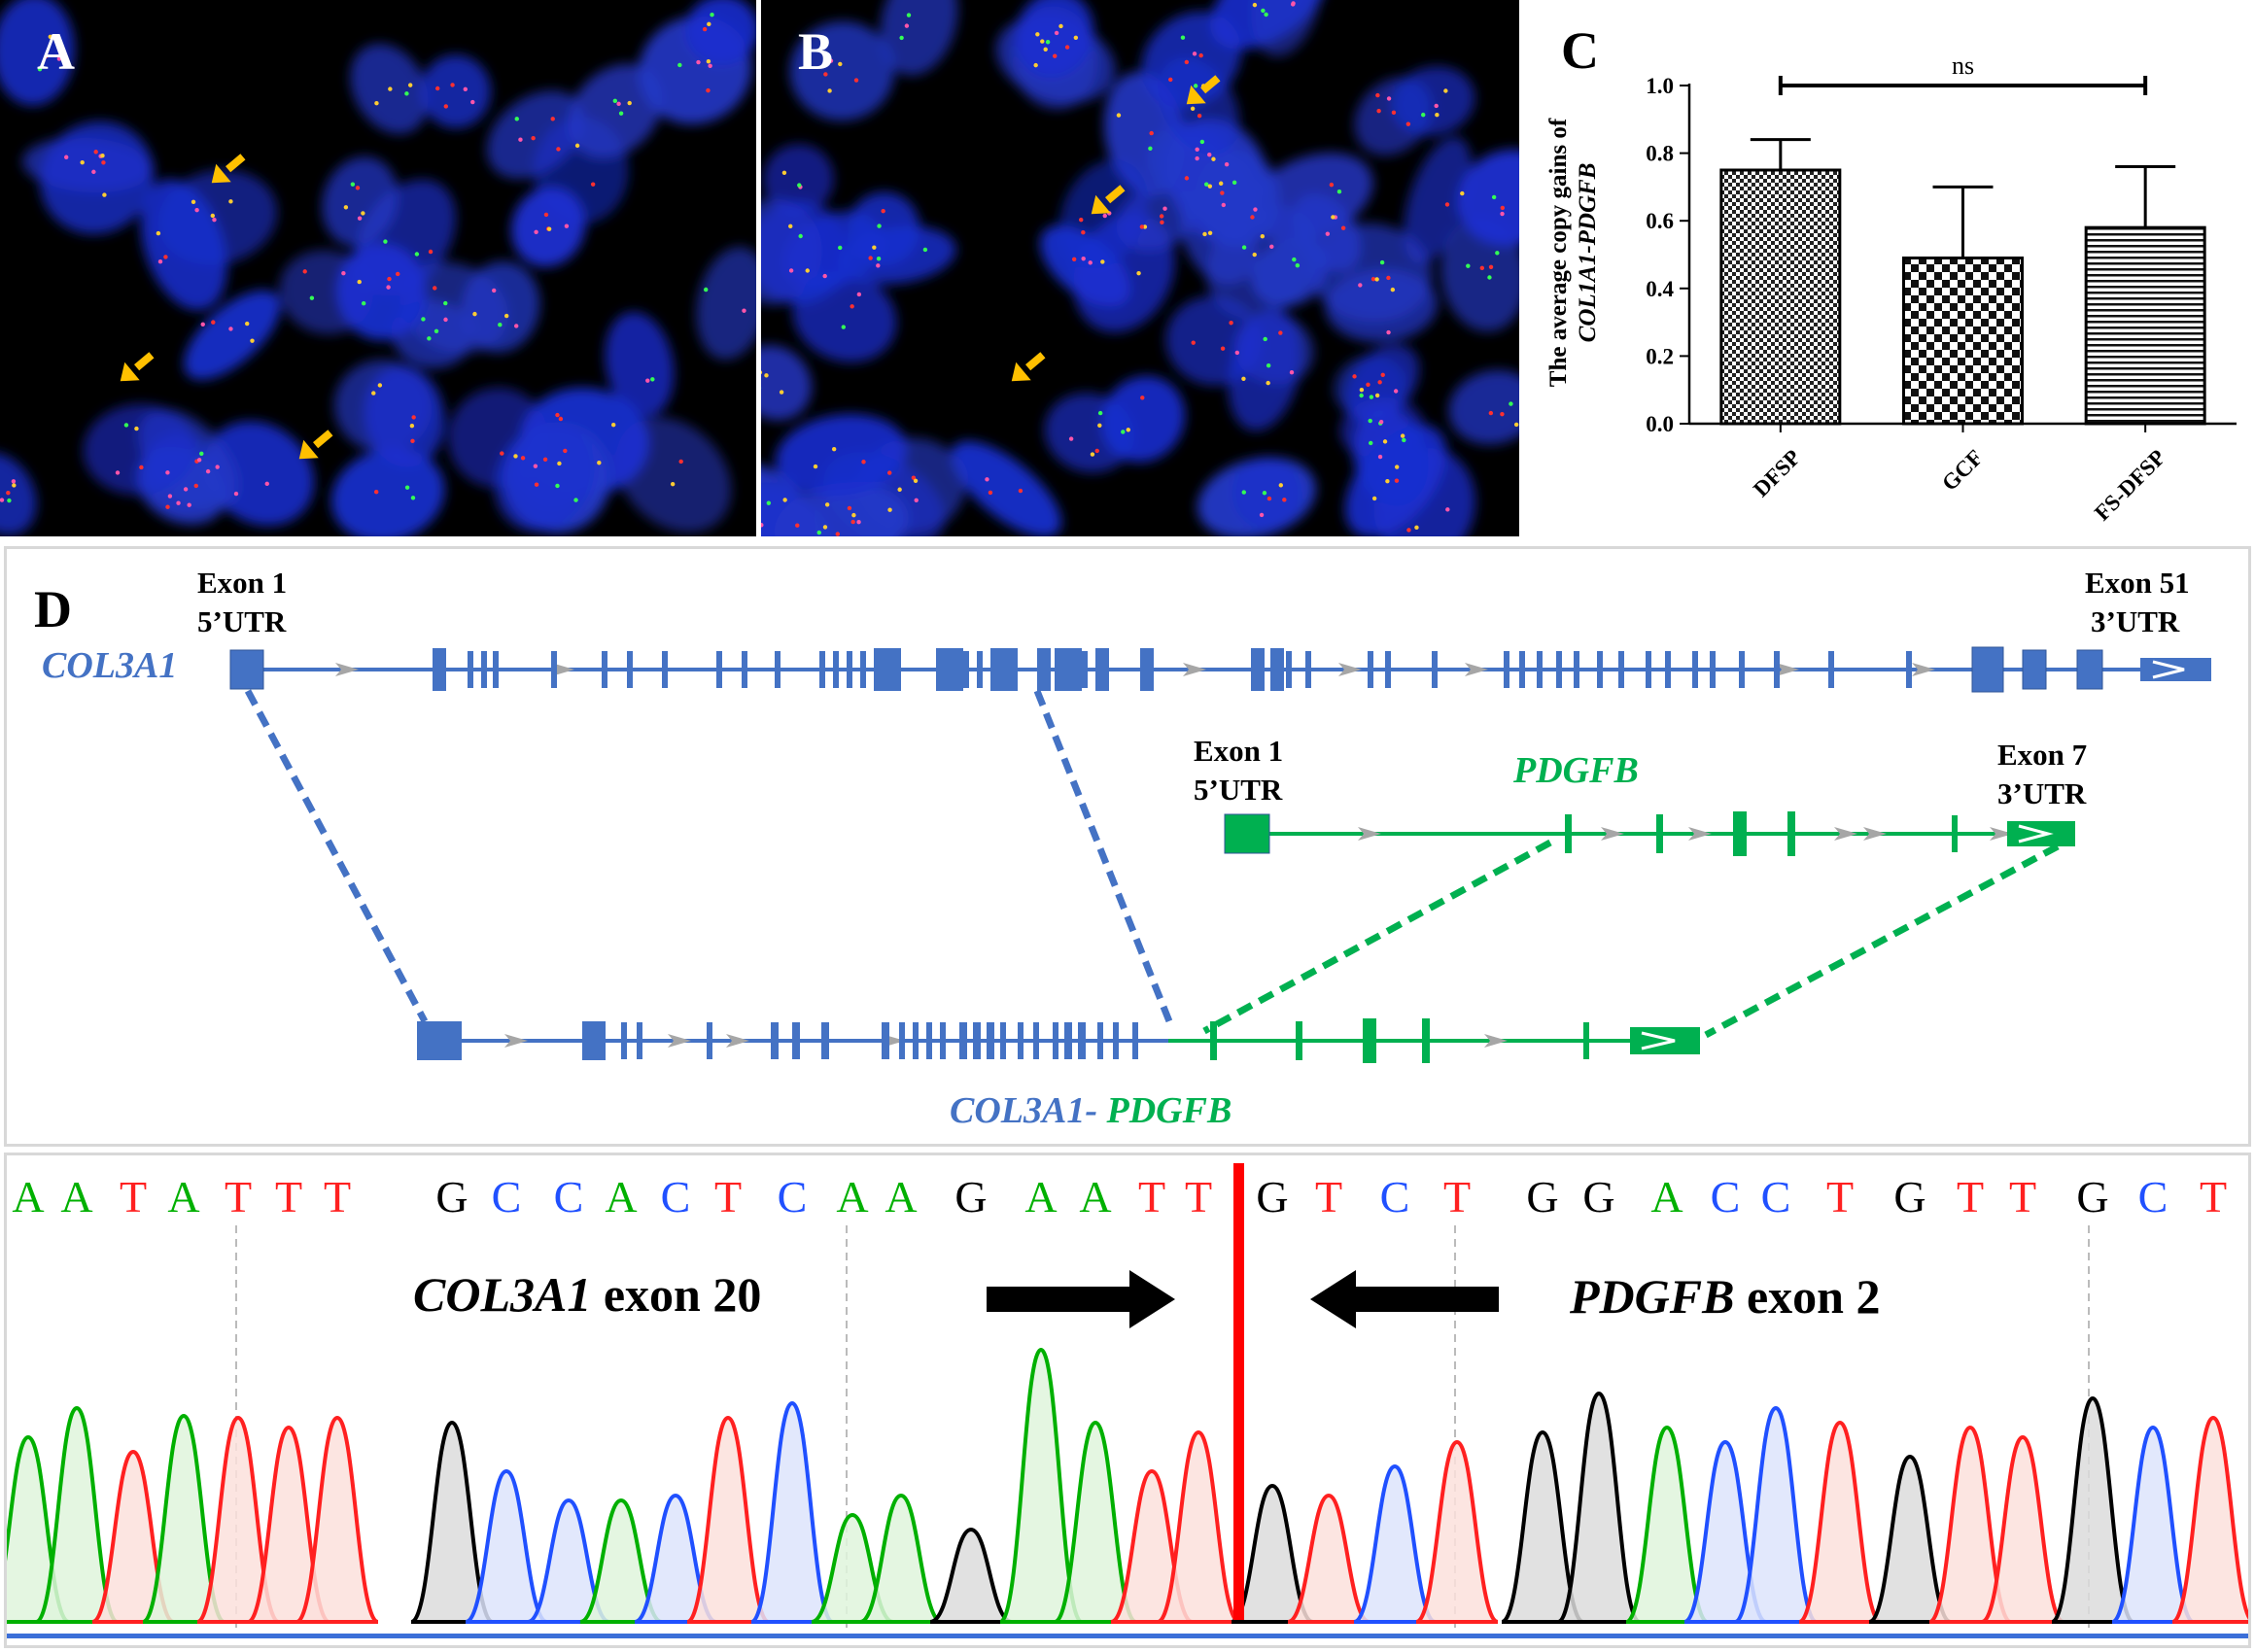 The height and width of the screenshot is (1652, 2255). I want to click on col3a1-end-arrow-icon, so click(2168, 669).